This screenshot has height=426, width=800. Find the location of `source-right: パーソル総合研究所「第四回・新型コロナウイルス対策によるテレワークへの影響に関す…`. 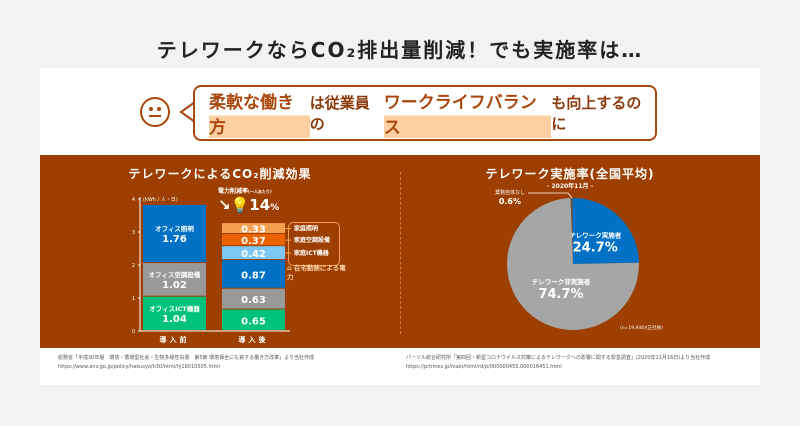

source-right: パーソル総合研究所「第四回・新型コロナウイルス対策によるテレワークへの影響に関す… is located at coordinates (558, 362).